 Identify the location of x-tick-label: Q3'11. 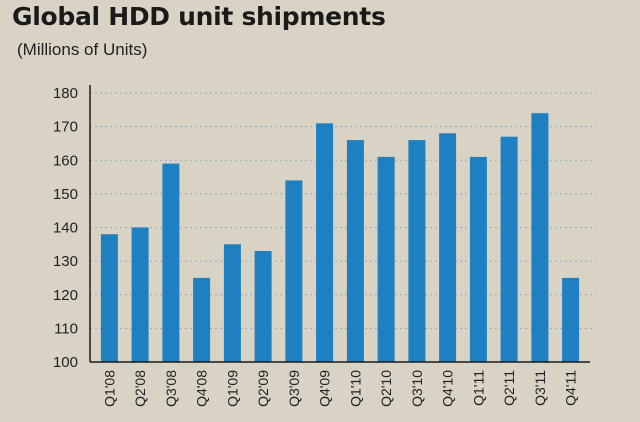
(540, 388).